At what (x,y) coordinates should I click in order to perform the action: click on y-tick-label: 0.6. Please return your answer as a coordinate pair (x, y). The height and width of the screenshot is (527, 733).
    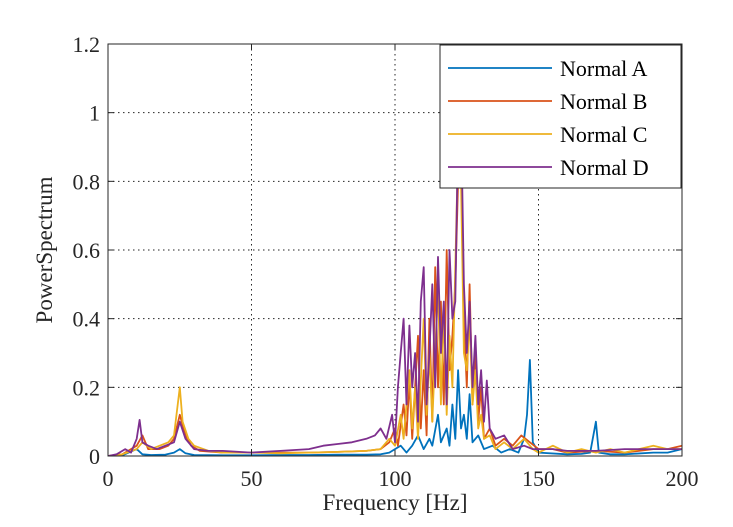
    Looking at the image, I should click on (87, 250).